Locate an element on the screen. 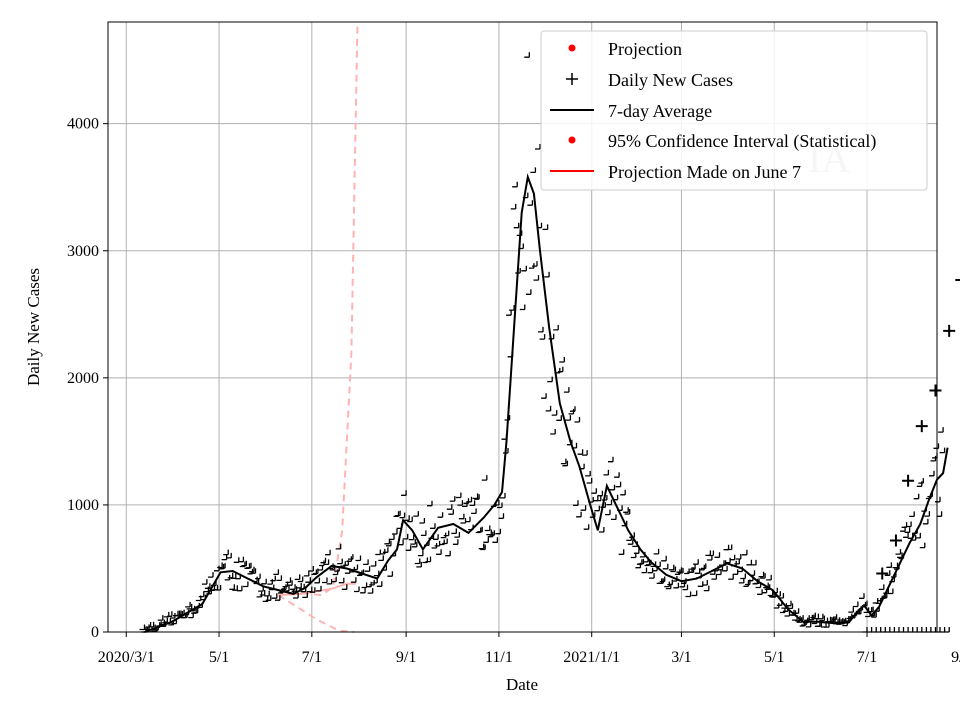 The width and height of the screenshot is (960, 720). y-tick-label: 1000 is located at coordinates (83, 505).